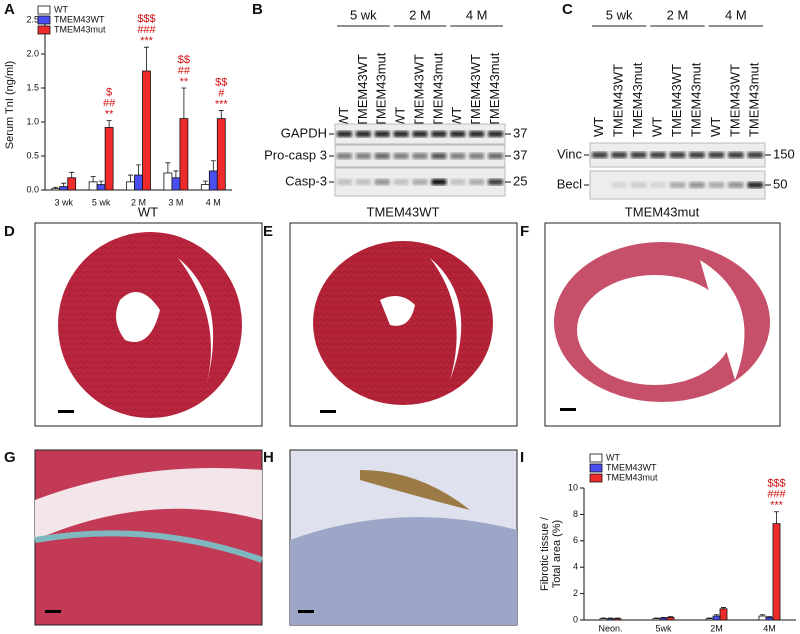 The image size is (800, 634). I want to click on row-label: Pro-casp 3, so click(295, 154).